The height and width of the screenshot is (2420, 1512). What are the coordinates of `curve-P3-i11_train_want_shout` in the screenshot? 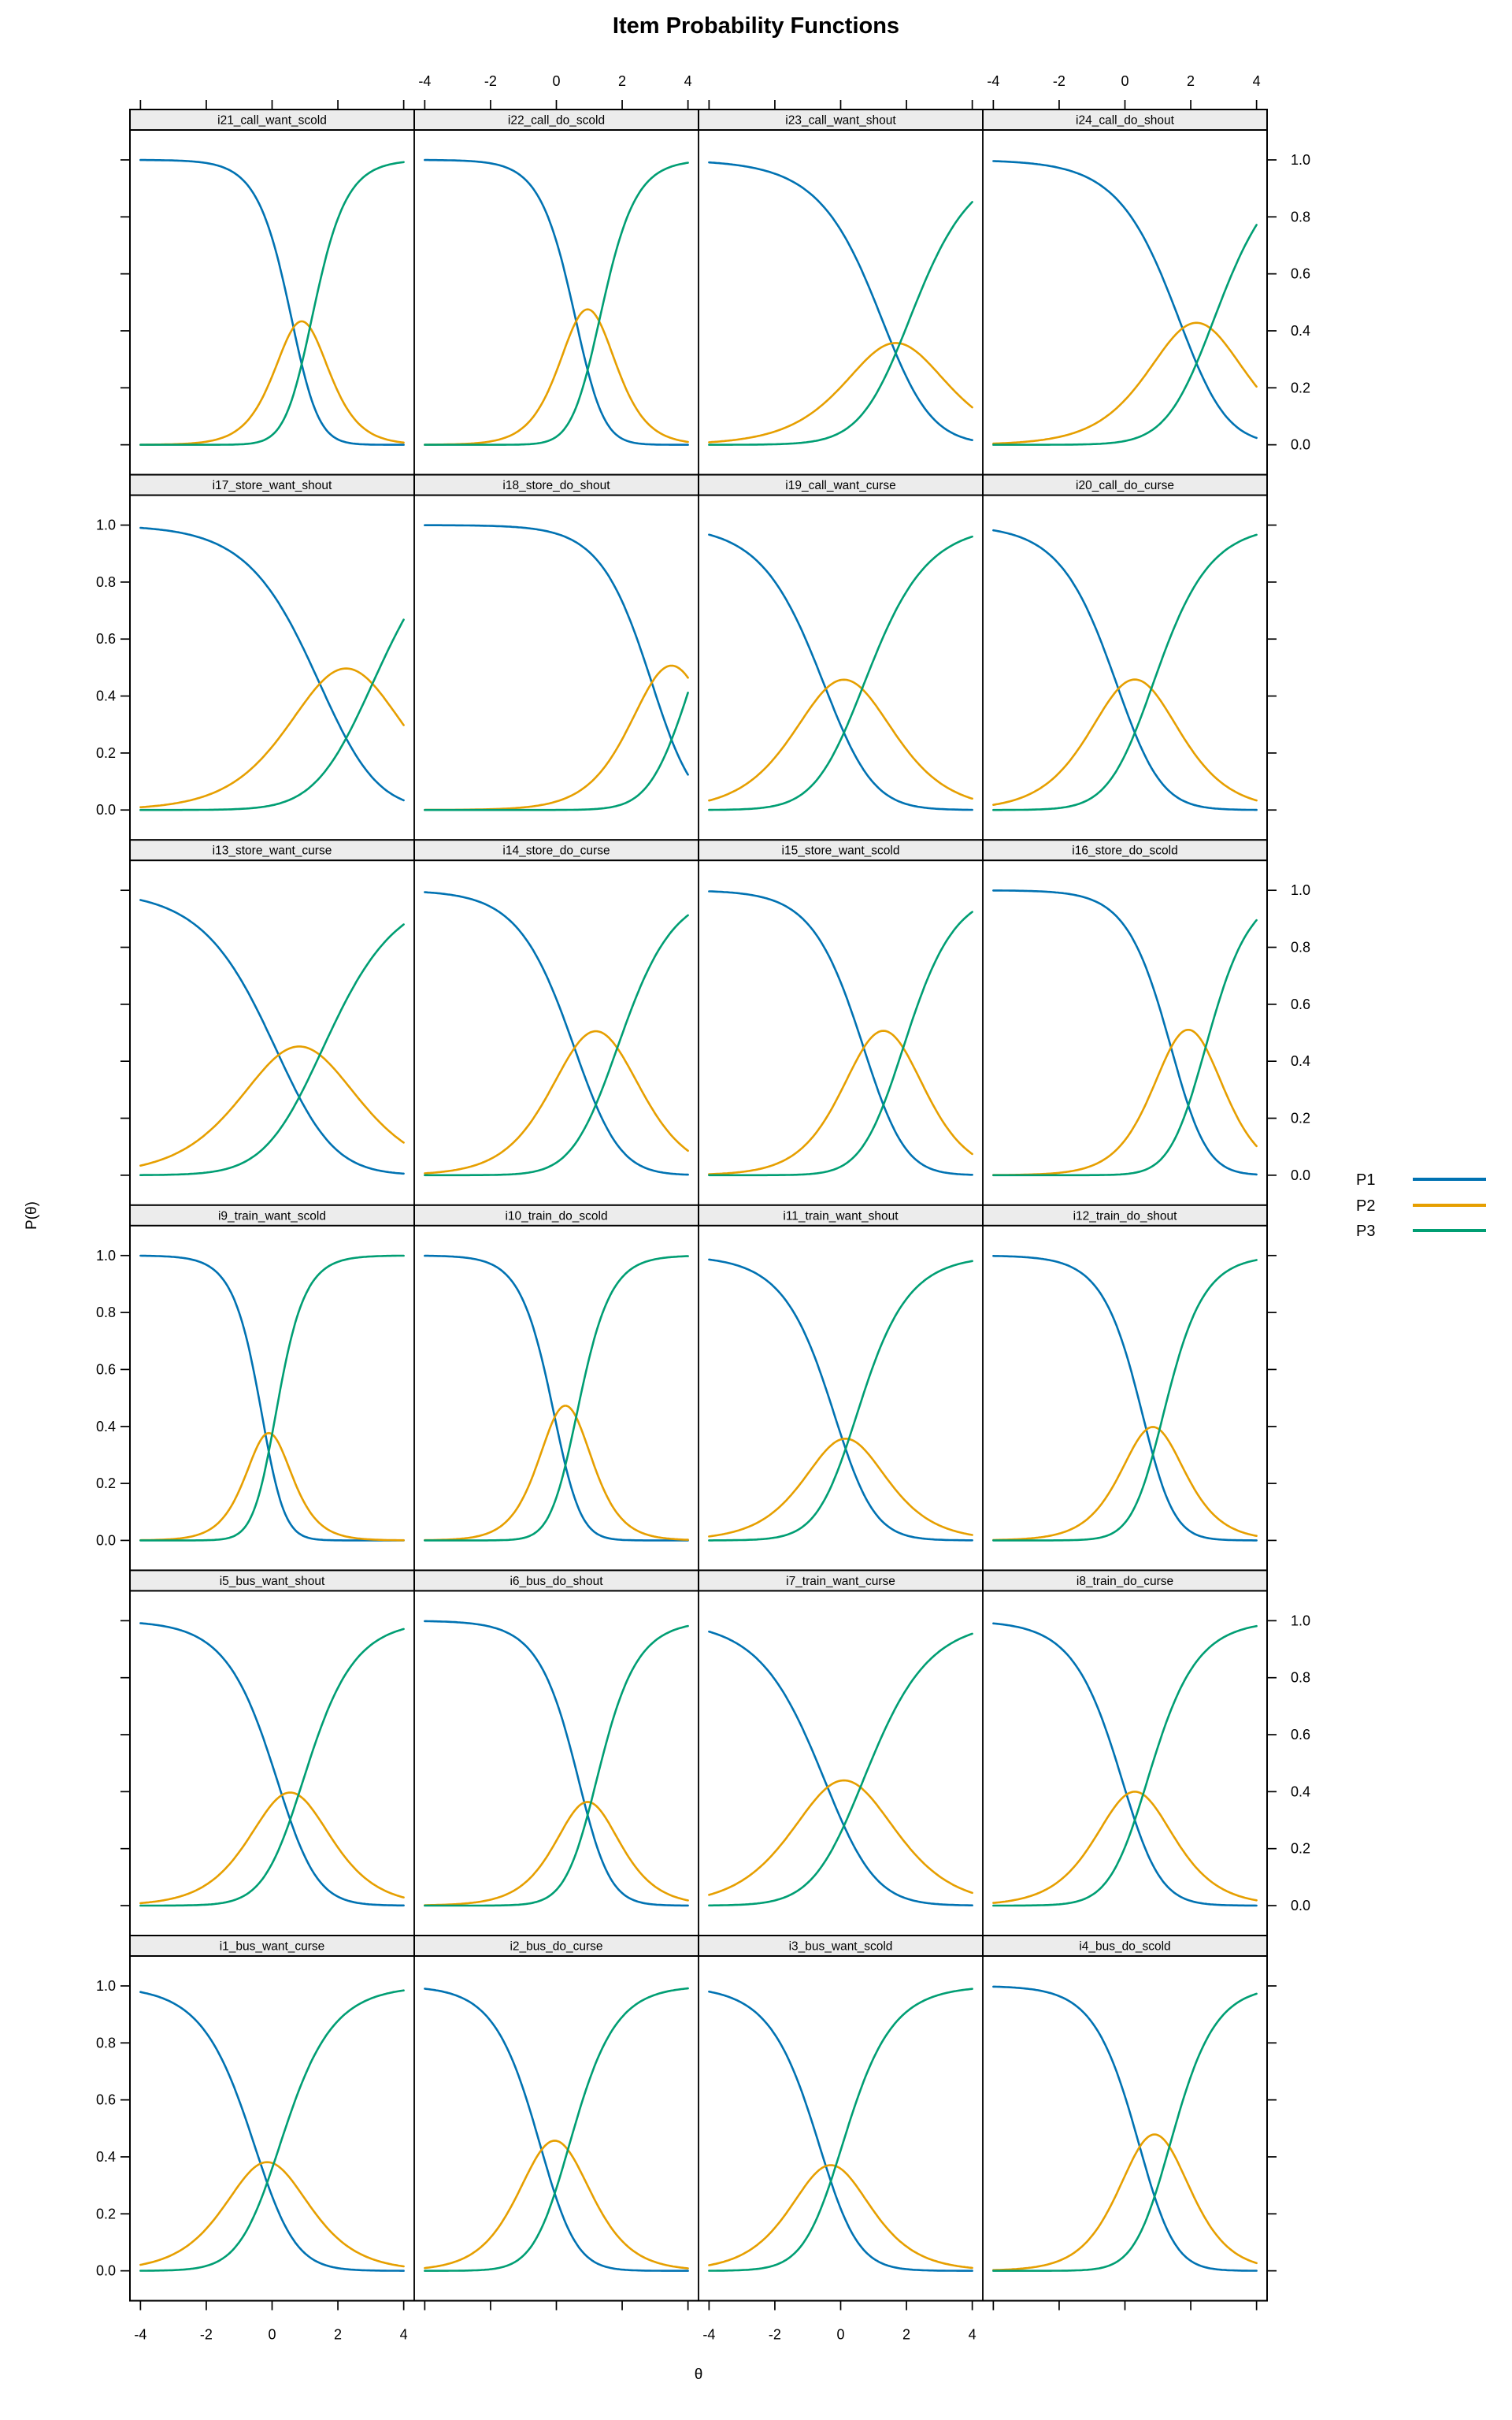 It's located at (840, 1401).